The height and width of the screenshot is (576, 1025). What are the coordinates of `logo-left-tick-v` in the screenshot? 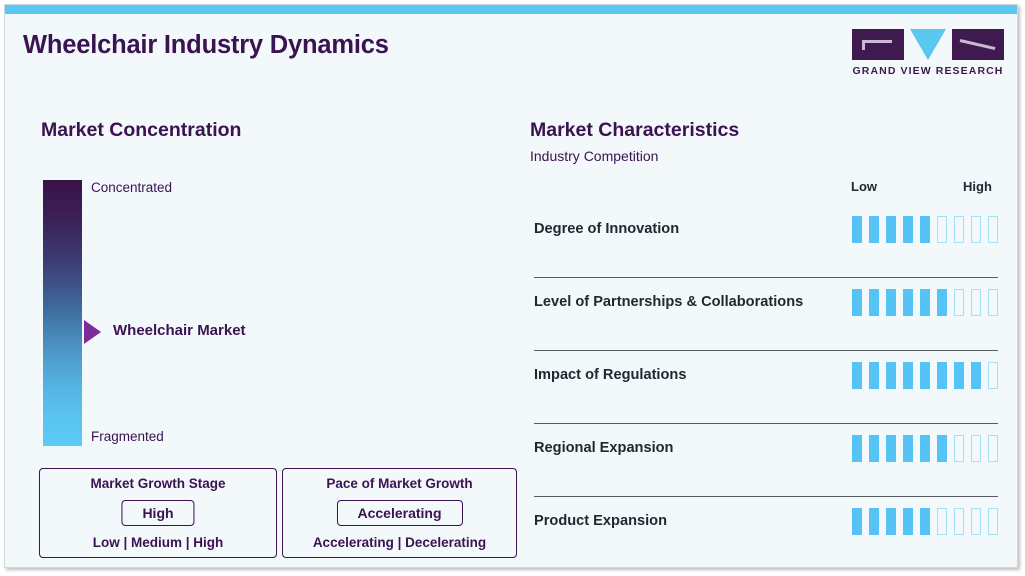 It's located at (863, 45).